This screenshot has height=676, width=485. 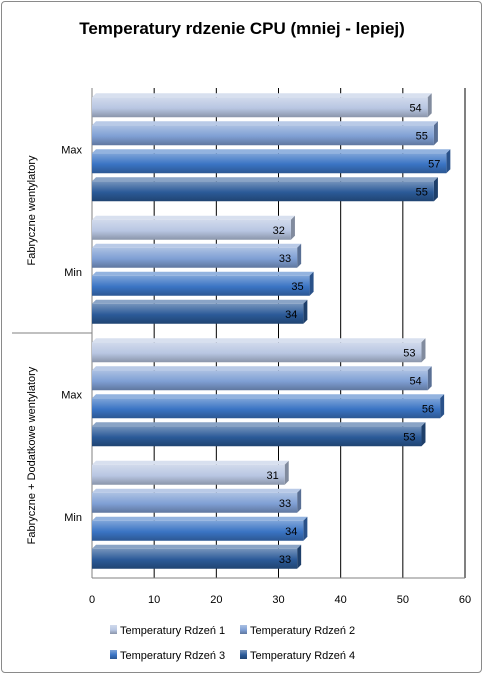 What do you see at coordinates (172, 631) in the screenshot?
I see `legend-entry: Temperatury Rdzeń 1` at bounding box center [172, 631].